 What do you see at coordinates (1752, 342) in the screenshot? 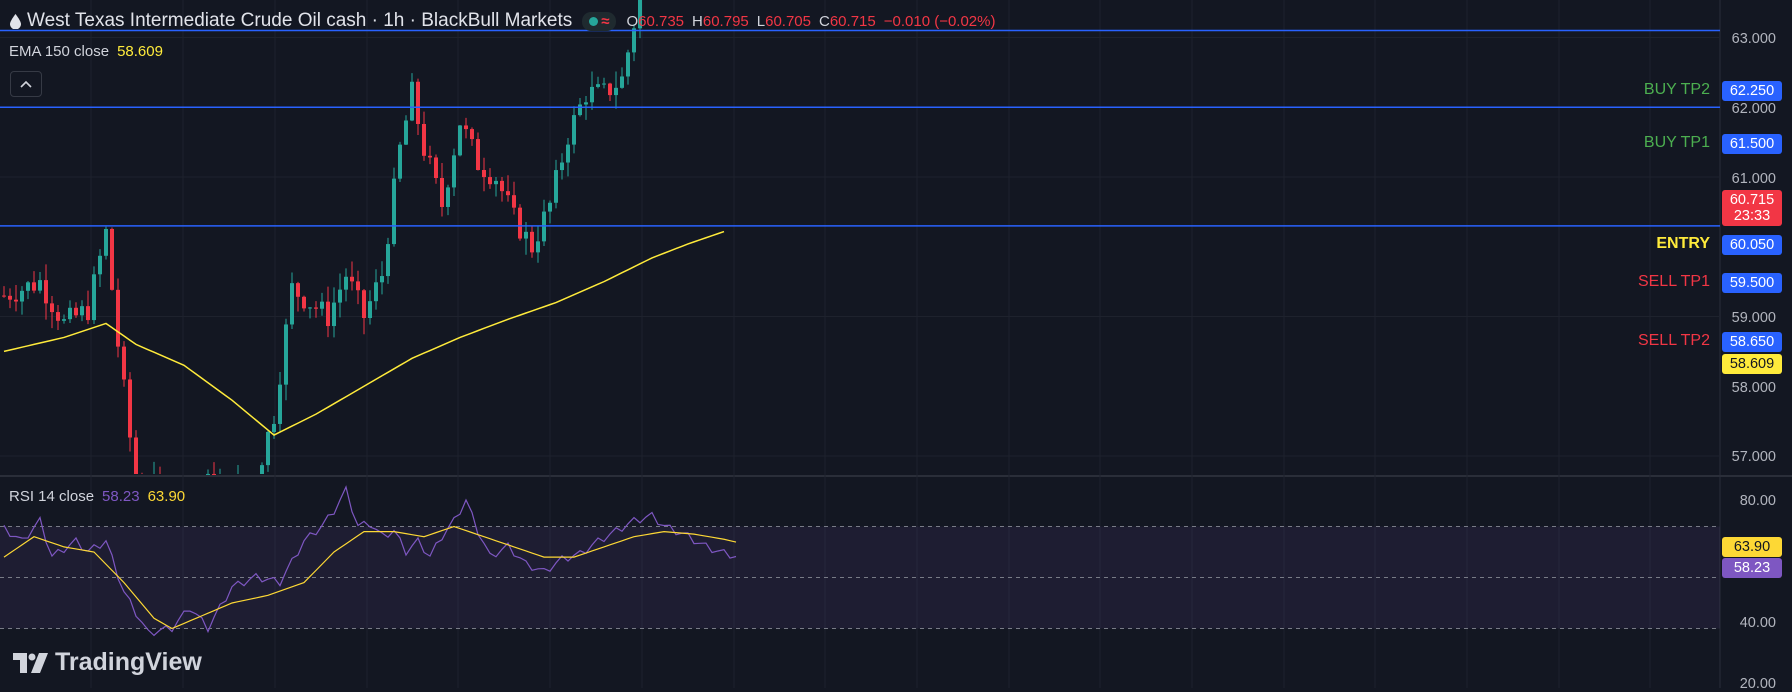
I see `price-tag-sell-tp2: 58.650` at bounding box center [1752, 342].